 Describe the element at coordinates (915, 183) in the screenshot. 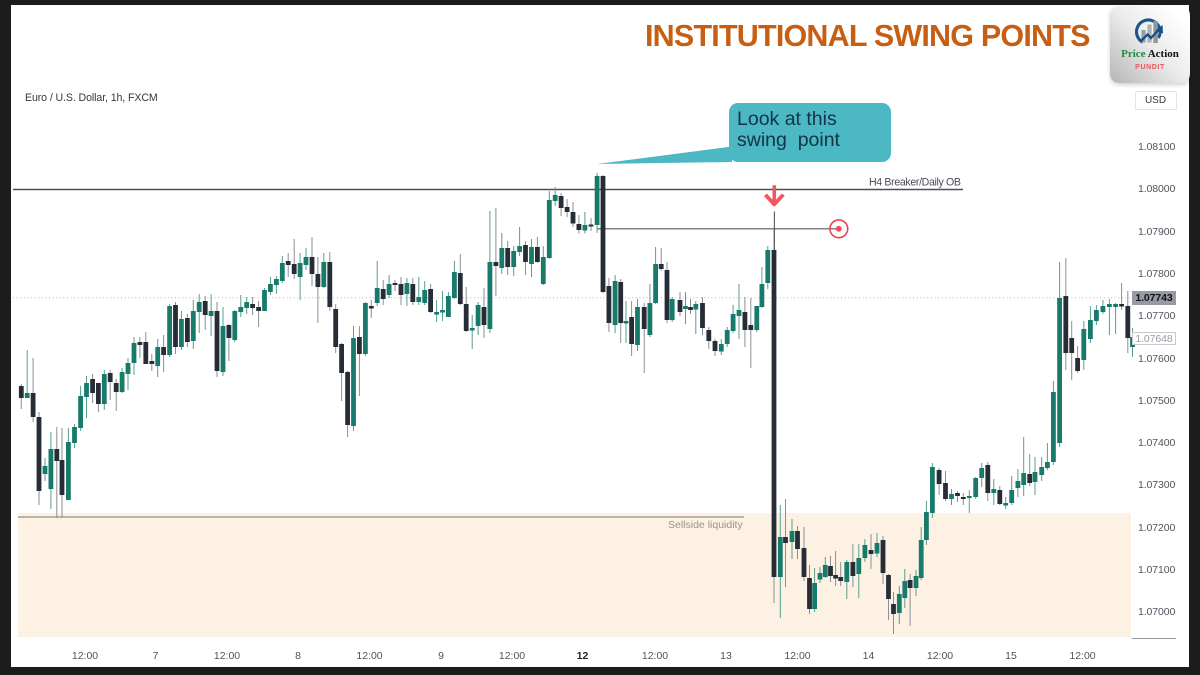

I see `svg-text: H4 Breaker/Daily OB` at that location.